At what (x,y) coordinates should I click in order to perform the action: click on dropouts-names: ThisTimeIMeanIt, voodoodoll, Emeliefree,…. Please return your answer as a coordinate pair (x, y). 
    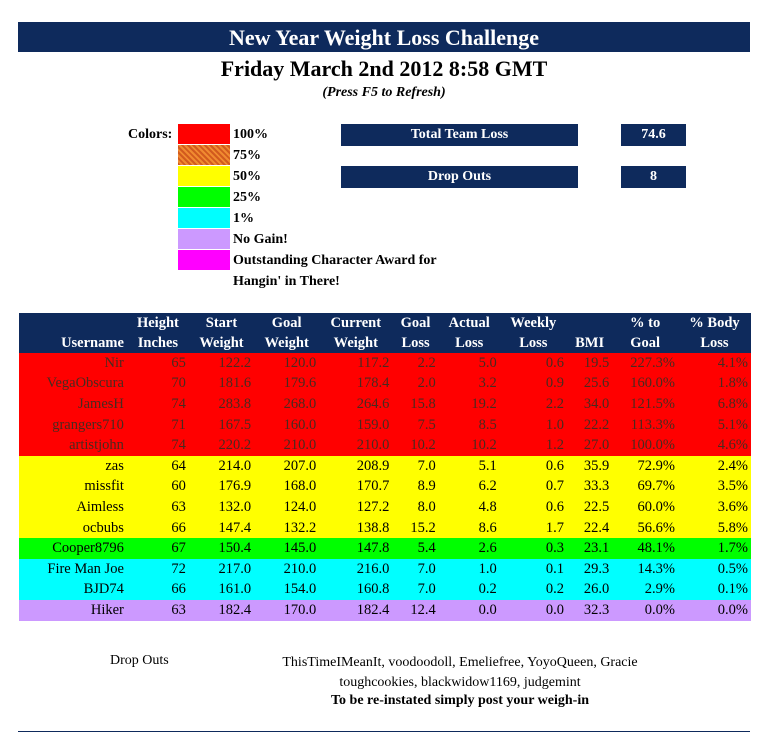
    Looking at the image, I should click on (460, 673).